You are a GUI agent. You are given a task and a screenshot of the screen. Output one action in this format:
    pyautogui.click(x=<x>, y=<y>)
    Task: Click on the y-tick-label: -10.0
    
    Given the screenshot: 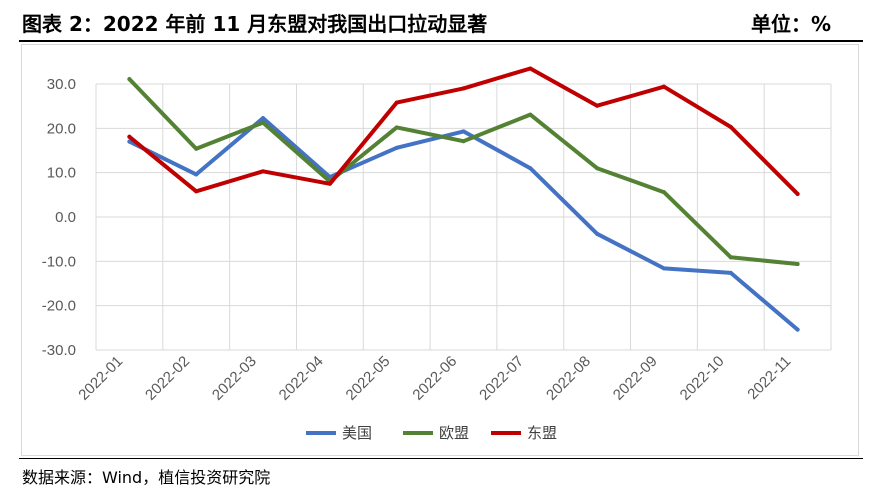 What is the action you would take?
    pyautogui.click(x=59, y=261)
    